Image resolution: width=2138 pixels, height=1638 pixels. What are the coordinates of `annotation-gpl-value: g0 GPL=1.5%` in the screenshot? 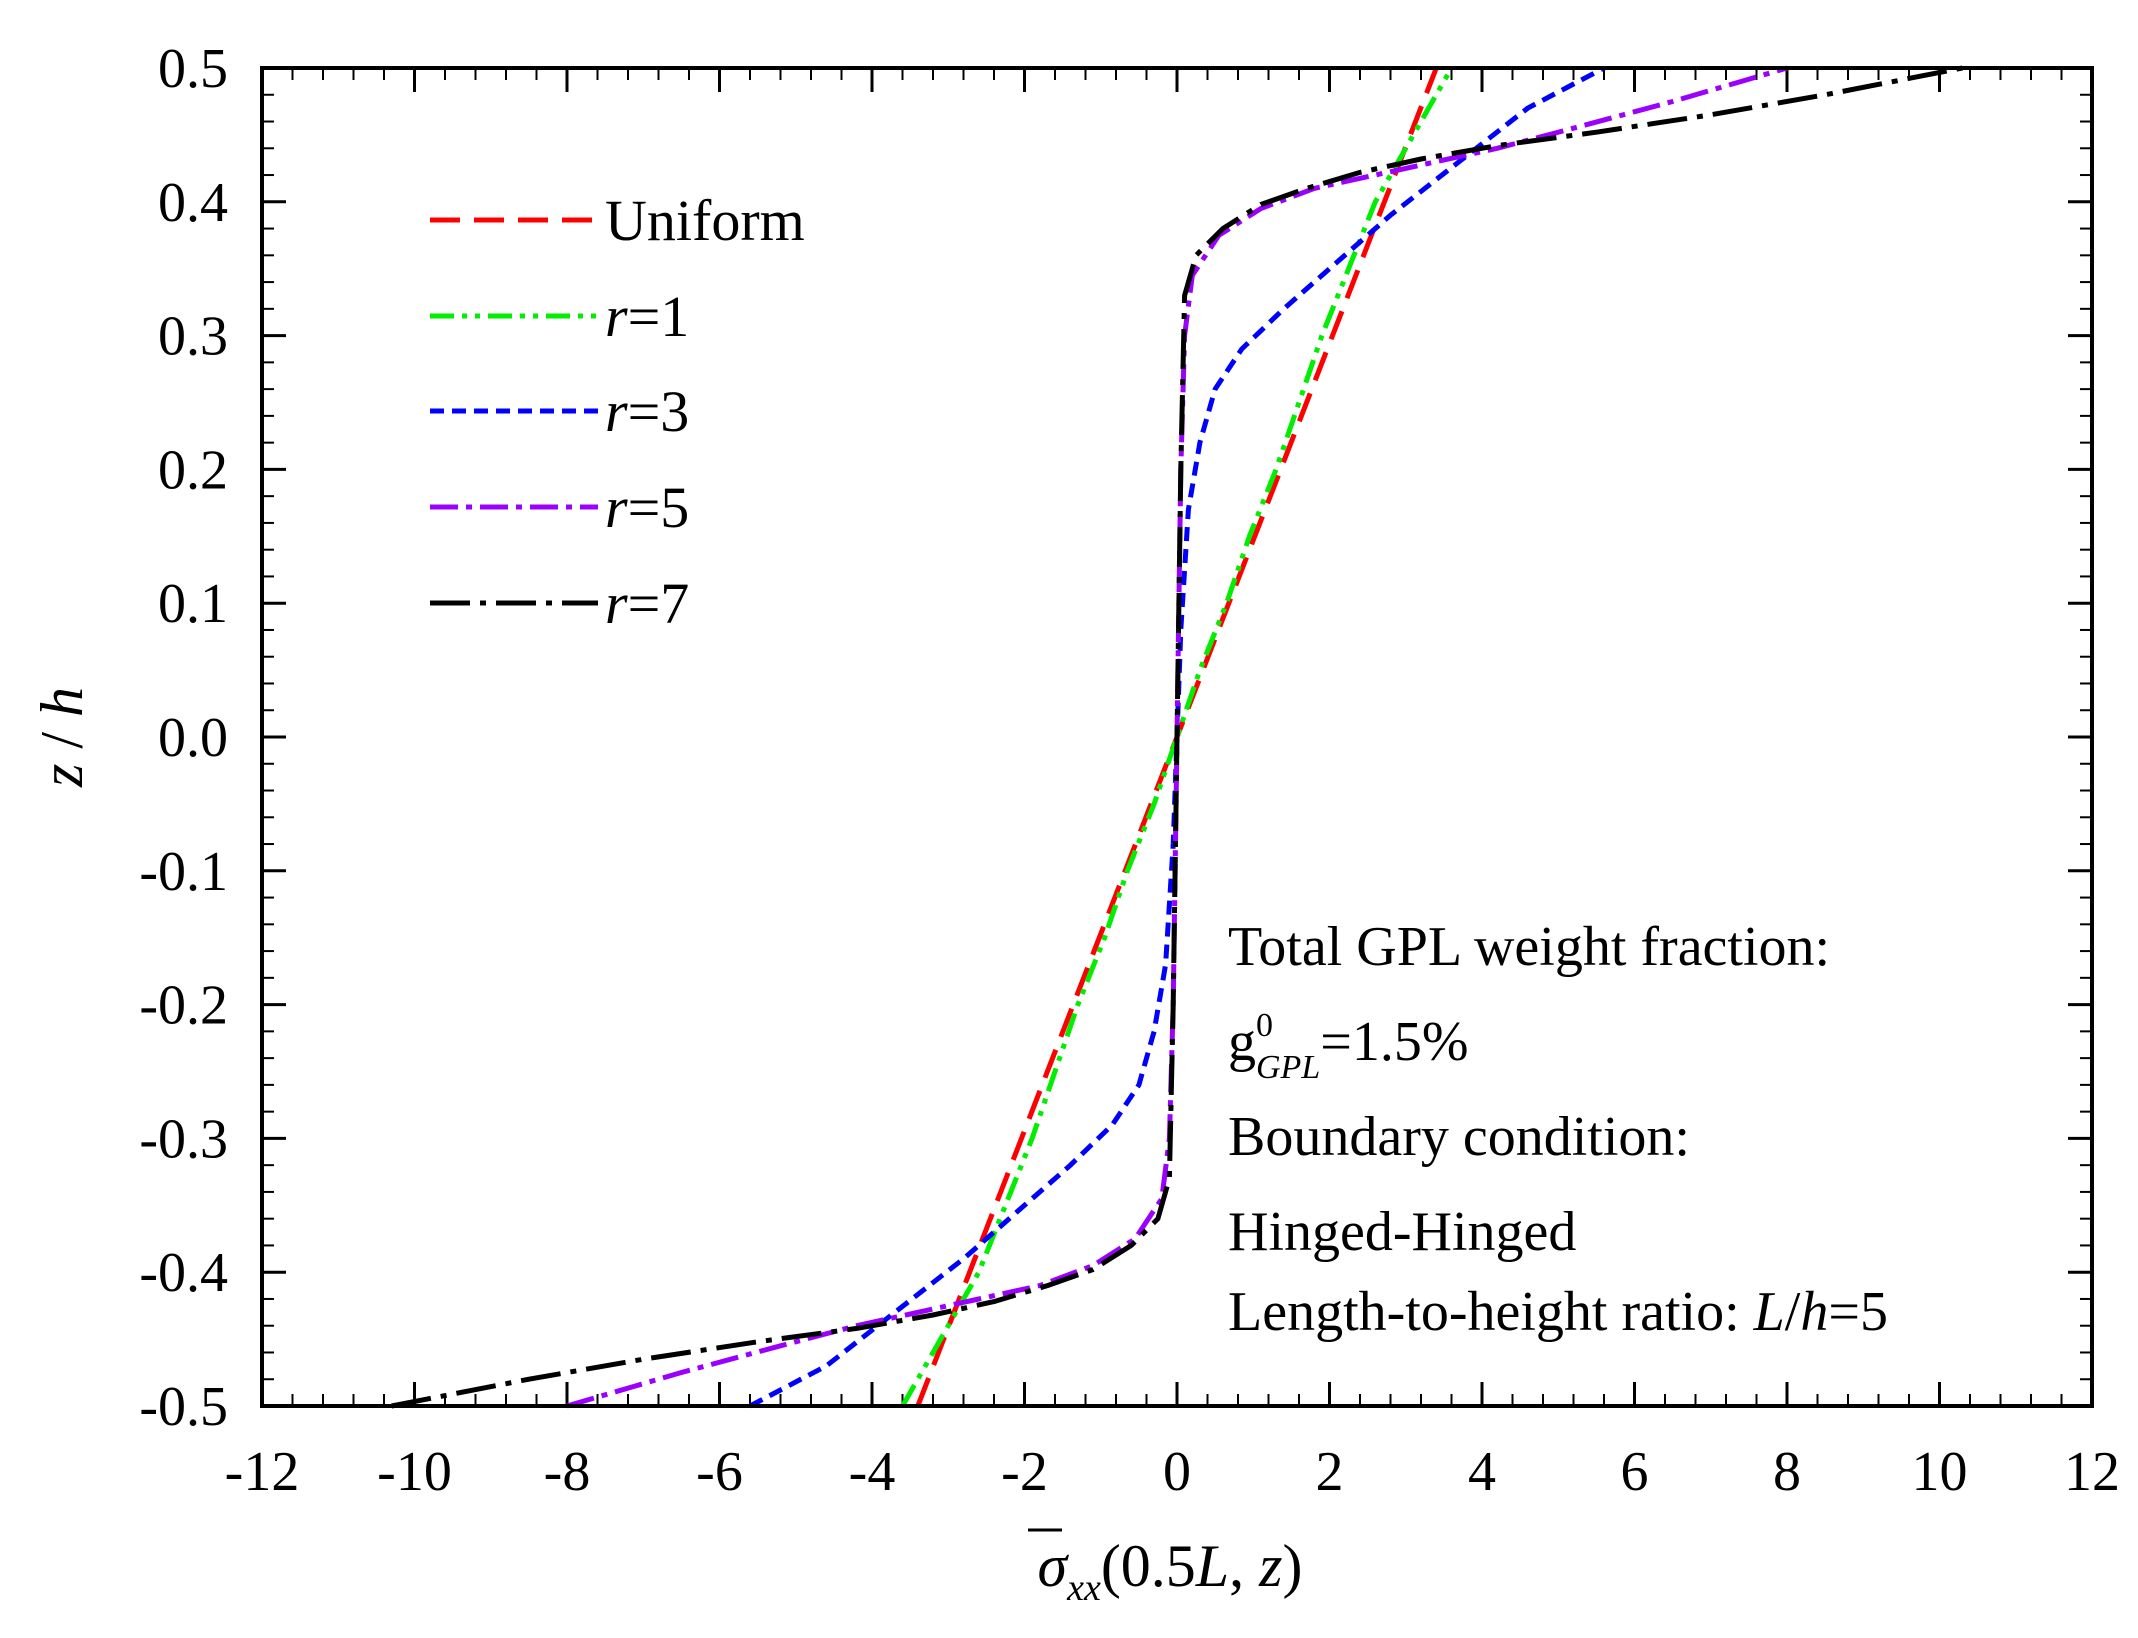 It's located at (1348, 1046).